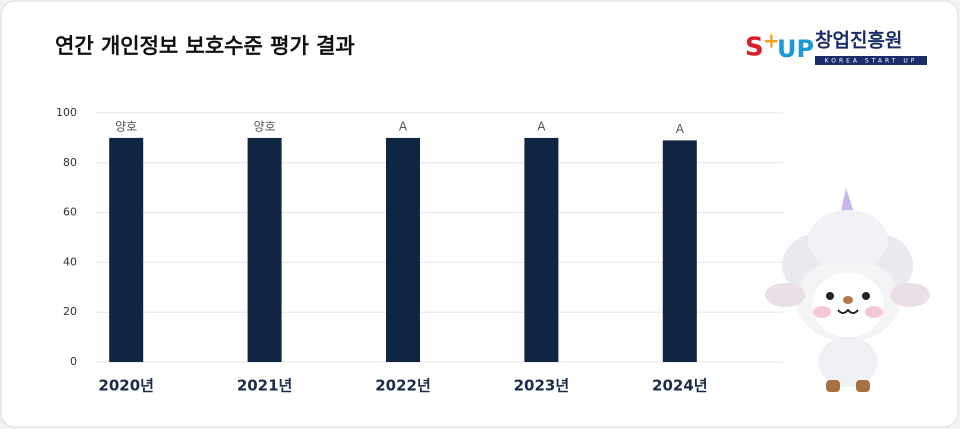 The image size is (960, 429). Describe the element at coordinates (680, 386) in the screenshot. I see `x-tick-label: 2024년` at that location.